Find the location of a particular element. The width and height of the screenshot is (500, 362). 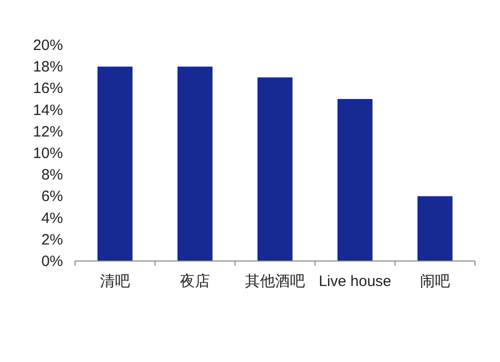

y-tick-label: 18% is located at coordinates (47, 67).